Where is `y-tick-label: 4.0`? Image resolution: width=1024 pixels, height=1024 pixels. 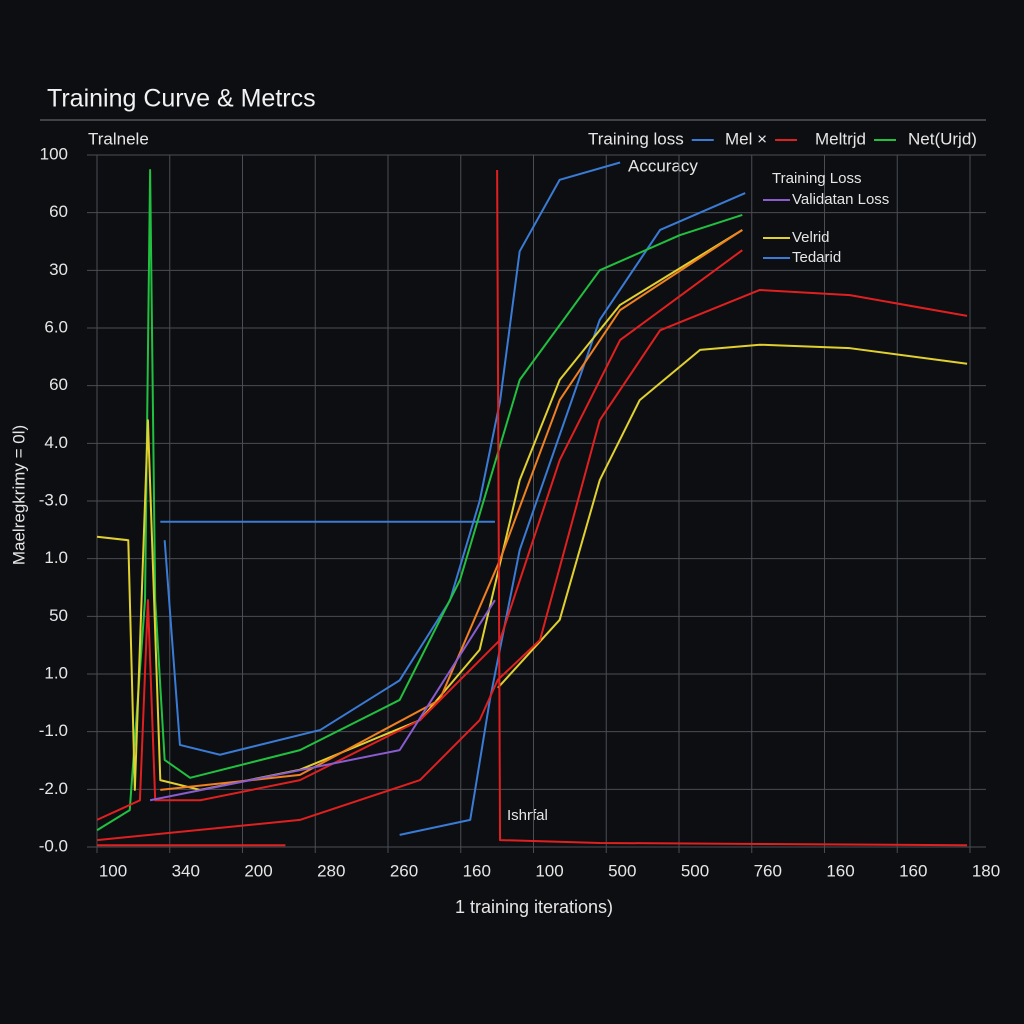
y-tick-label: 4.0 is located at coordinates (56, 442).